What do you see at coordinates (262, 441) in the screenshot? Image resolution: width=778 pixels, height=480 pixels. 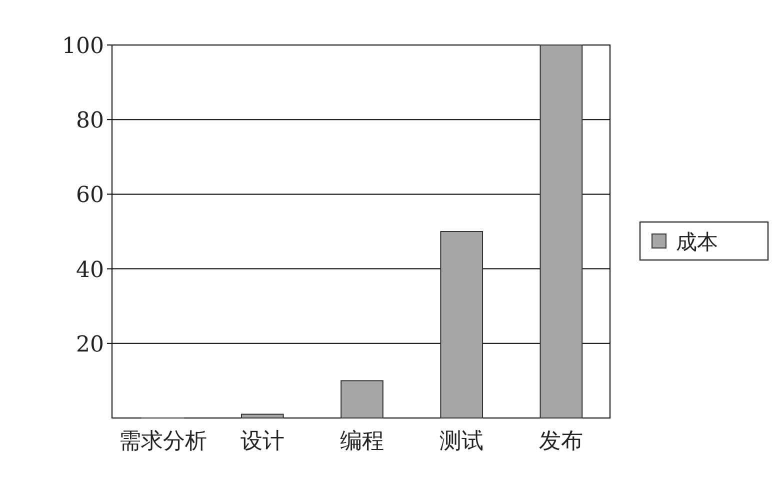 I see `x-tick-label: 设计` at bounding box center [262, 441].